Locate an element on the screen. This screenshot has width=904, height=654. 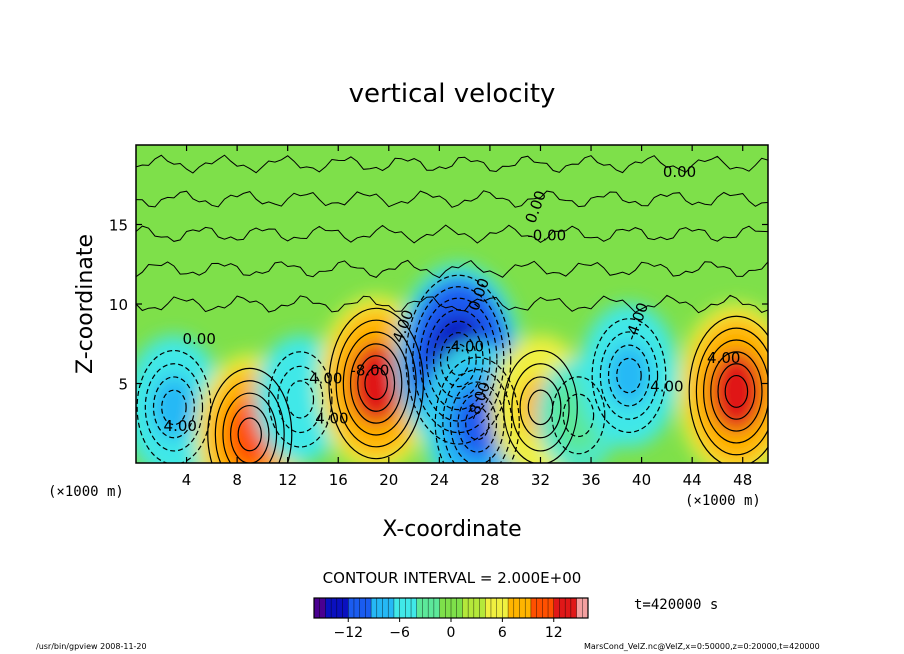
x-tick-label: 36 is located at coordinates (590, 480).